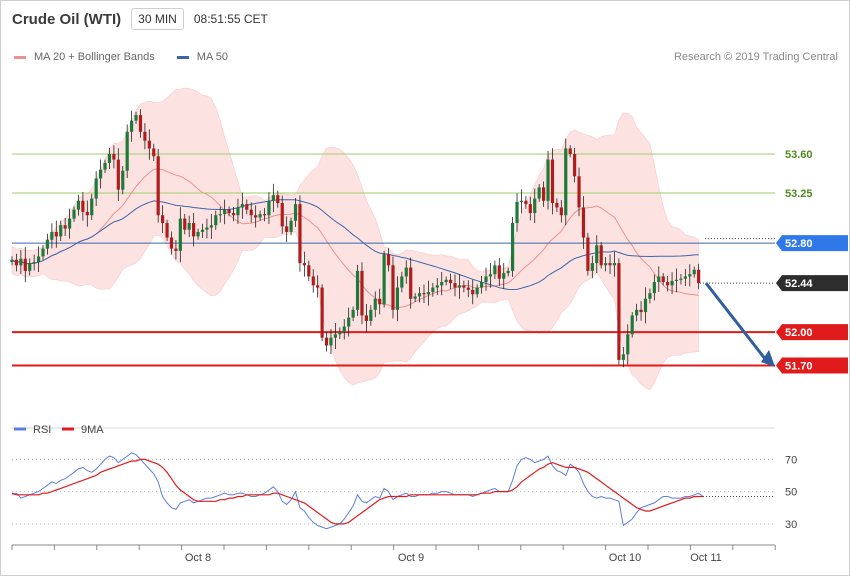 This screenshot has height=576, width=850. What do you see at coordinates (799, 284) in the screenshot?
I see `level-label-52.44: 52.44` at bounding box center [799, 284].